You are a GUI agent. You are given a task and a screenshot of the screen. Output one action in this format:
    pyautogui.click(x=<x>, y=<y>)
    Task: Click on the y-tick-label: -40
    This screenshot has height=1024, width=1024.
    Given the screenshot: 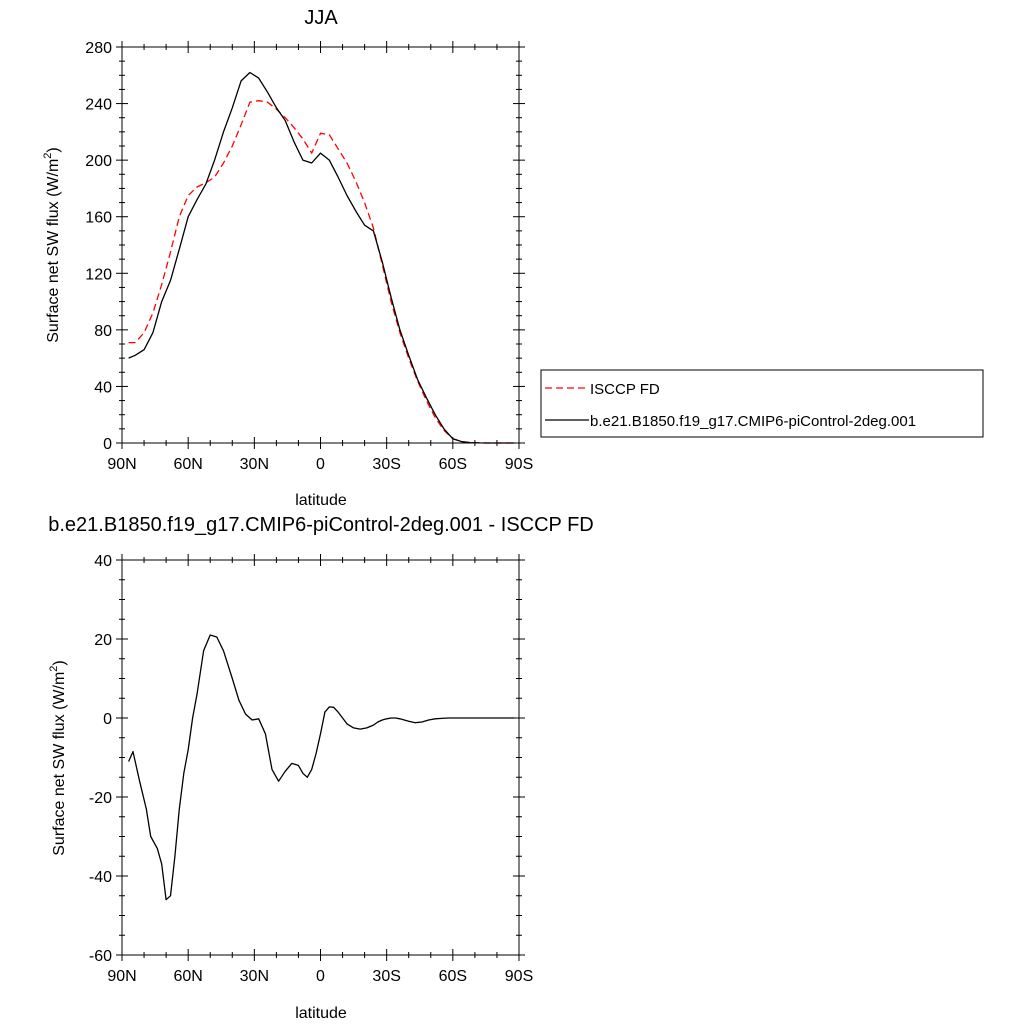 What is the action you would take?
    pyautogui.click(x=100, y=877)
    